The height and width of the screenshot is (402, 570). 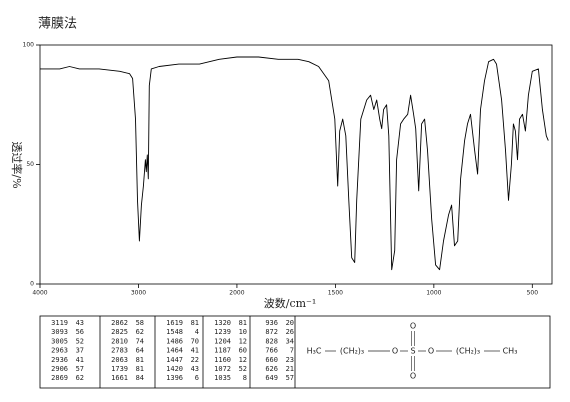 I want to click on peak-wavenumber: 3005, so click(x=59, y=341).